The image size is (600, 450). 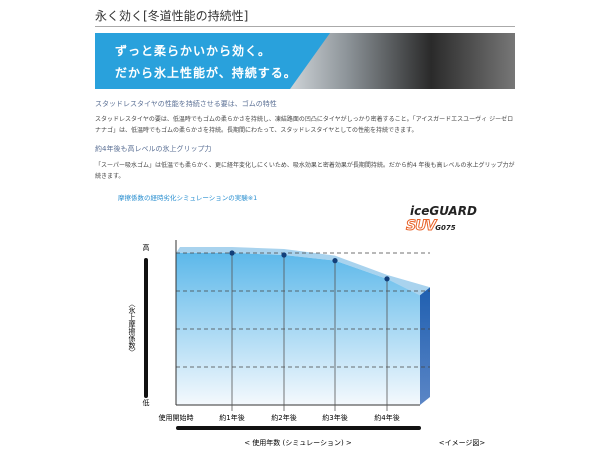 What do you see at coordinates (298, 428) in the screenshot?
I see `x-axis-arrow` at bounding box center [298, 428].